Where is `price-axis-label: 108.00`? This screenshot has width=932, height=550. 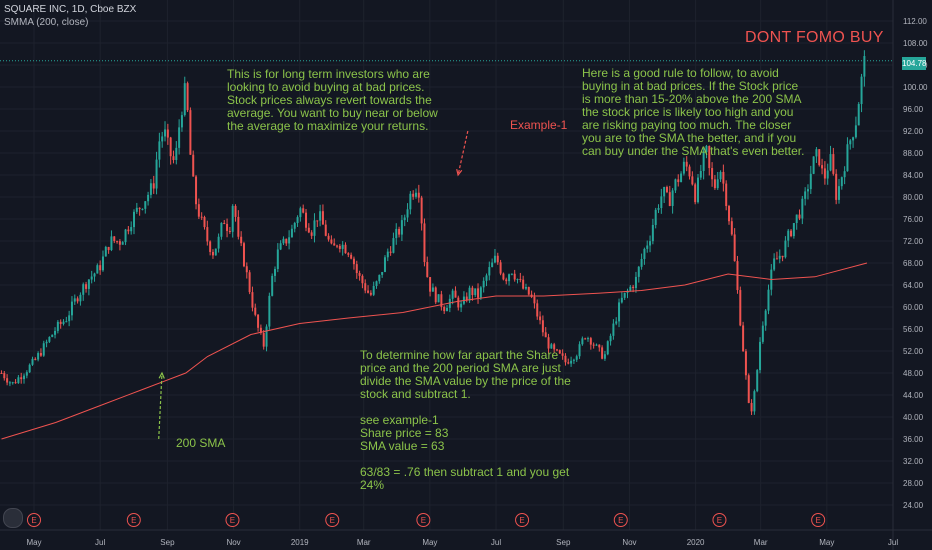 price-axis-label: 108.00 is located at coordinates (915, 43).